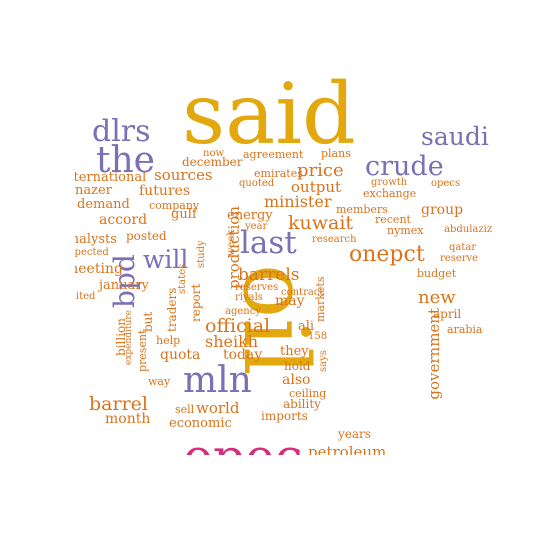 The height and width of the screenshot is (552, 552). What do you see at coordinates (250, 215) in the screenshot?
I see `word-energy: energy` at bounding box center [250, 215].